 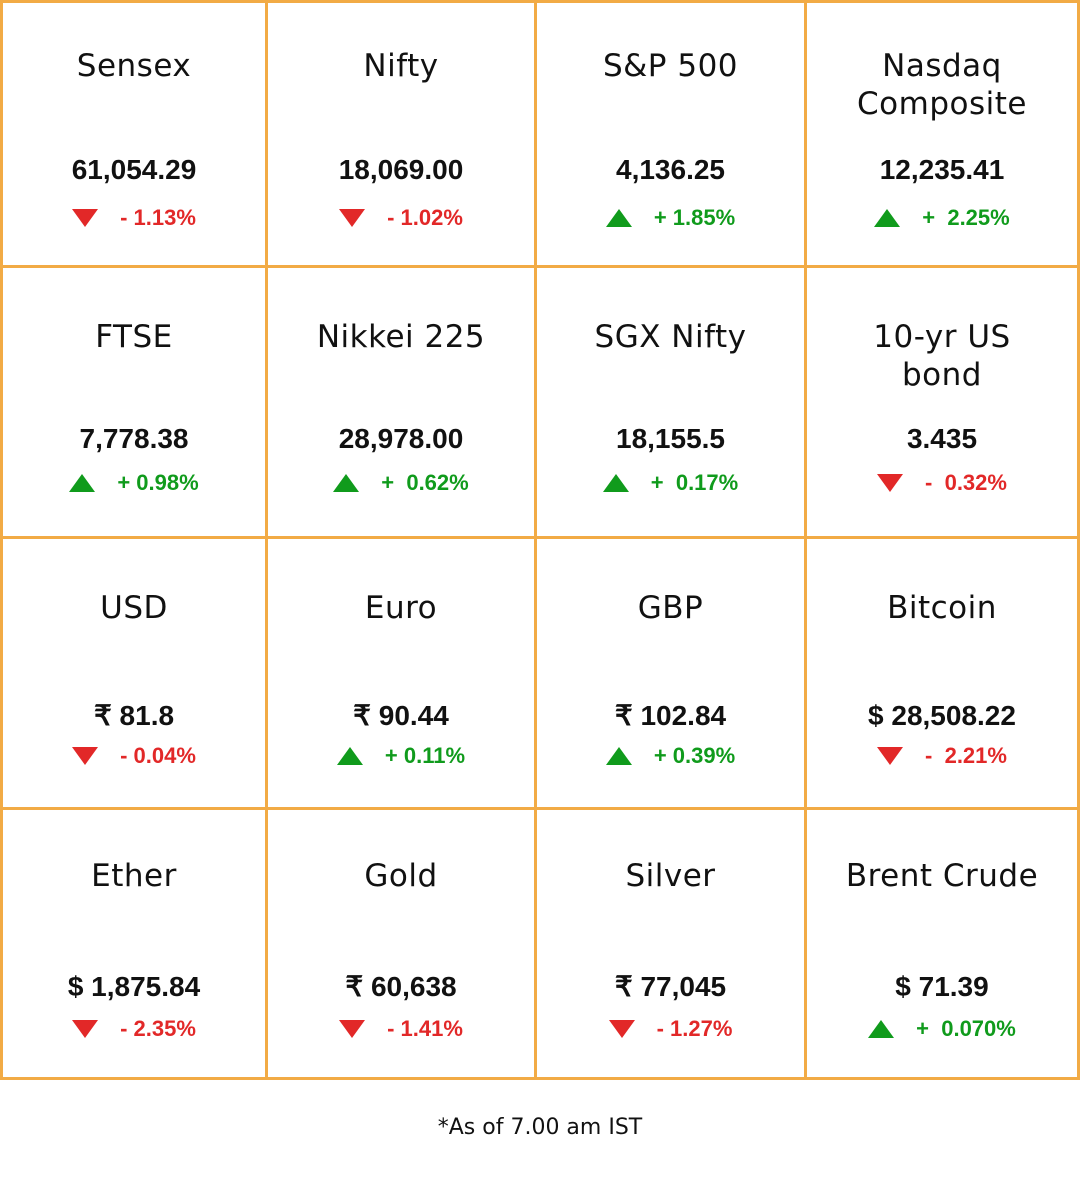 What do you see at coordinates (942, 608) in the screenshot?
I see `market-name: Bitcoin` at bounding box center [942, 608].